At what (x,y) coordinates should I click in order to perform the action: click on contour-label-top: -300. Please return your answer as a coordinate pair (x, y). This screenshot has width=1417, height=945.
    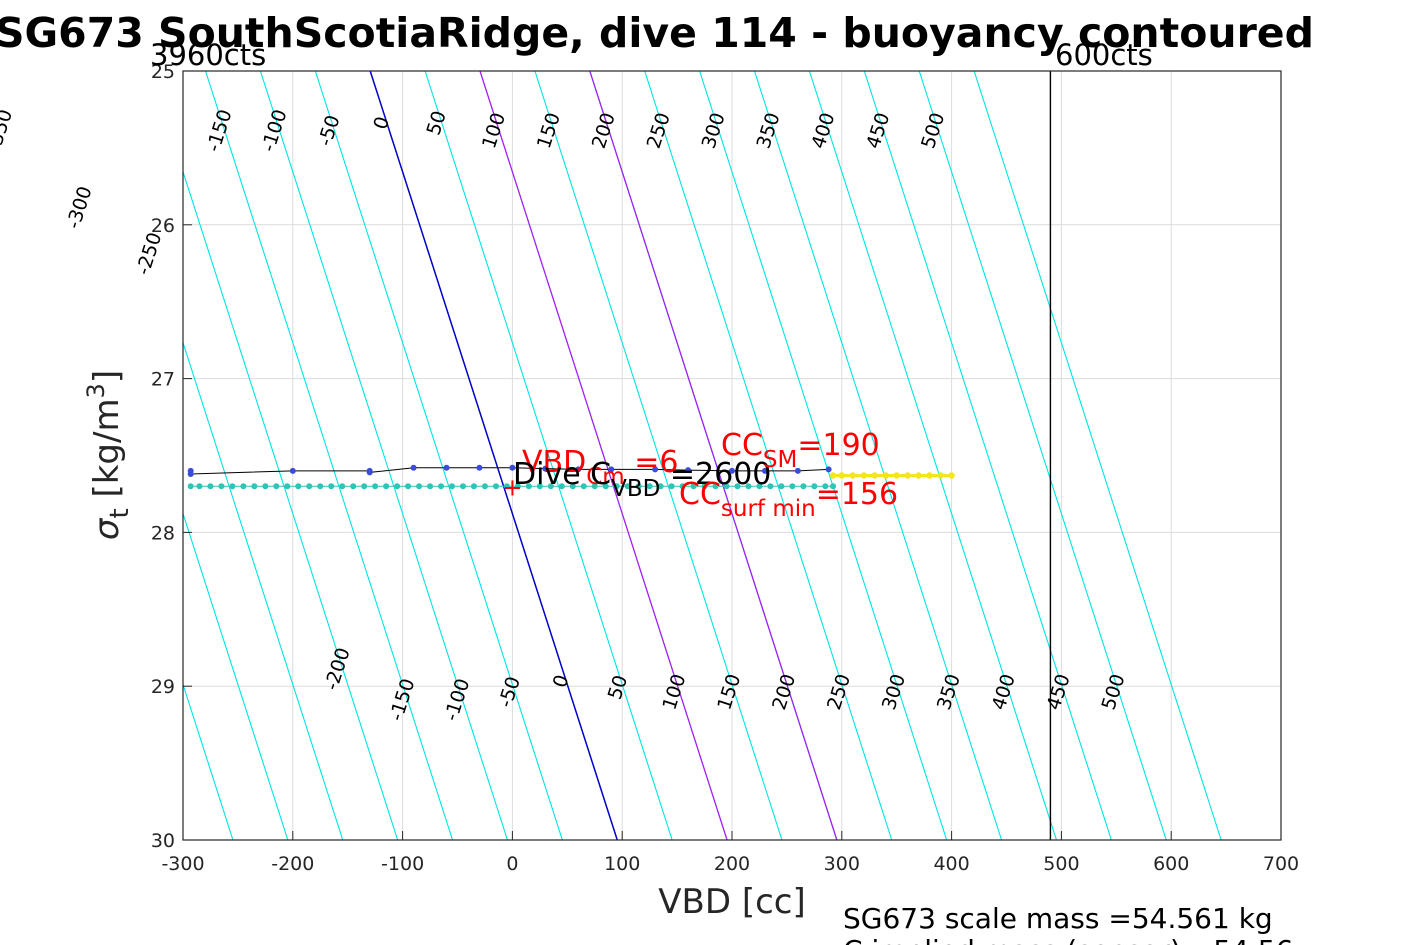
    Looking at the image, I should click on (79, 208).